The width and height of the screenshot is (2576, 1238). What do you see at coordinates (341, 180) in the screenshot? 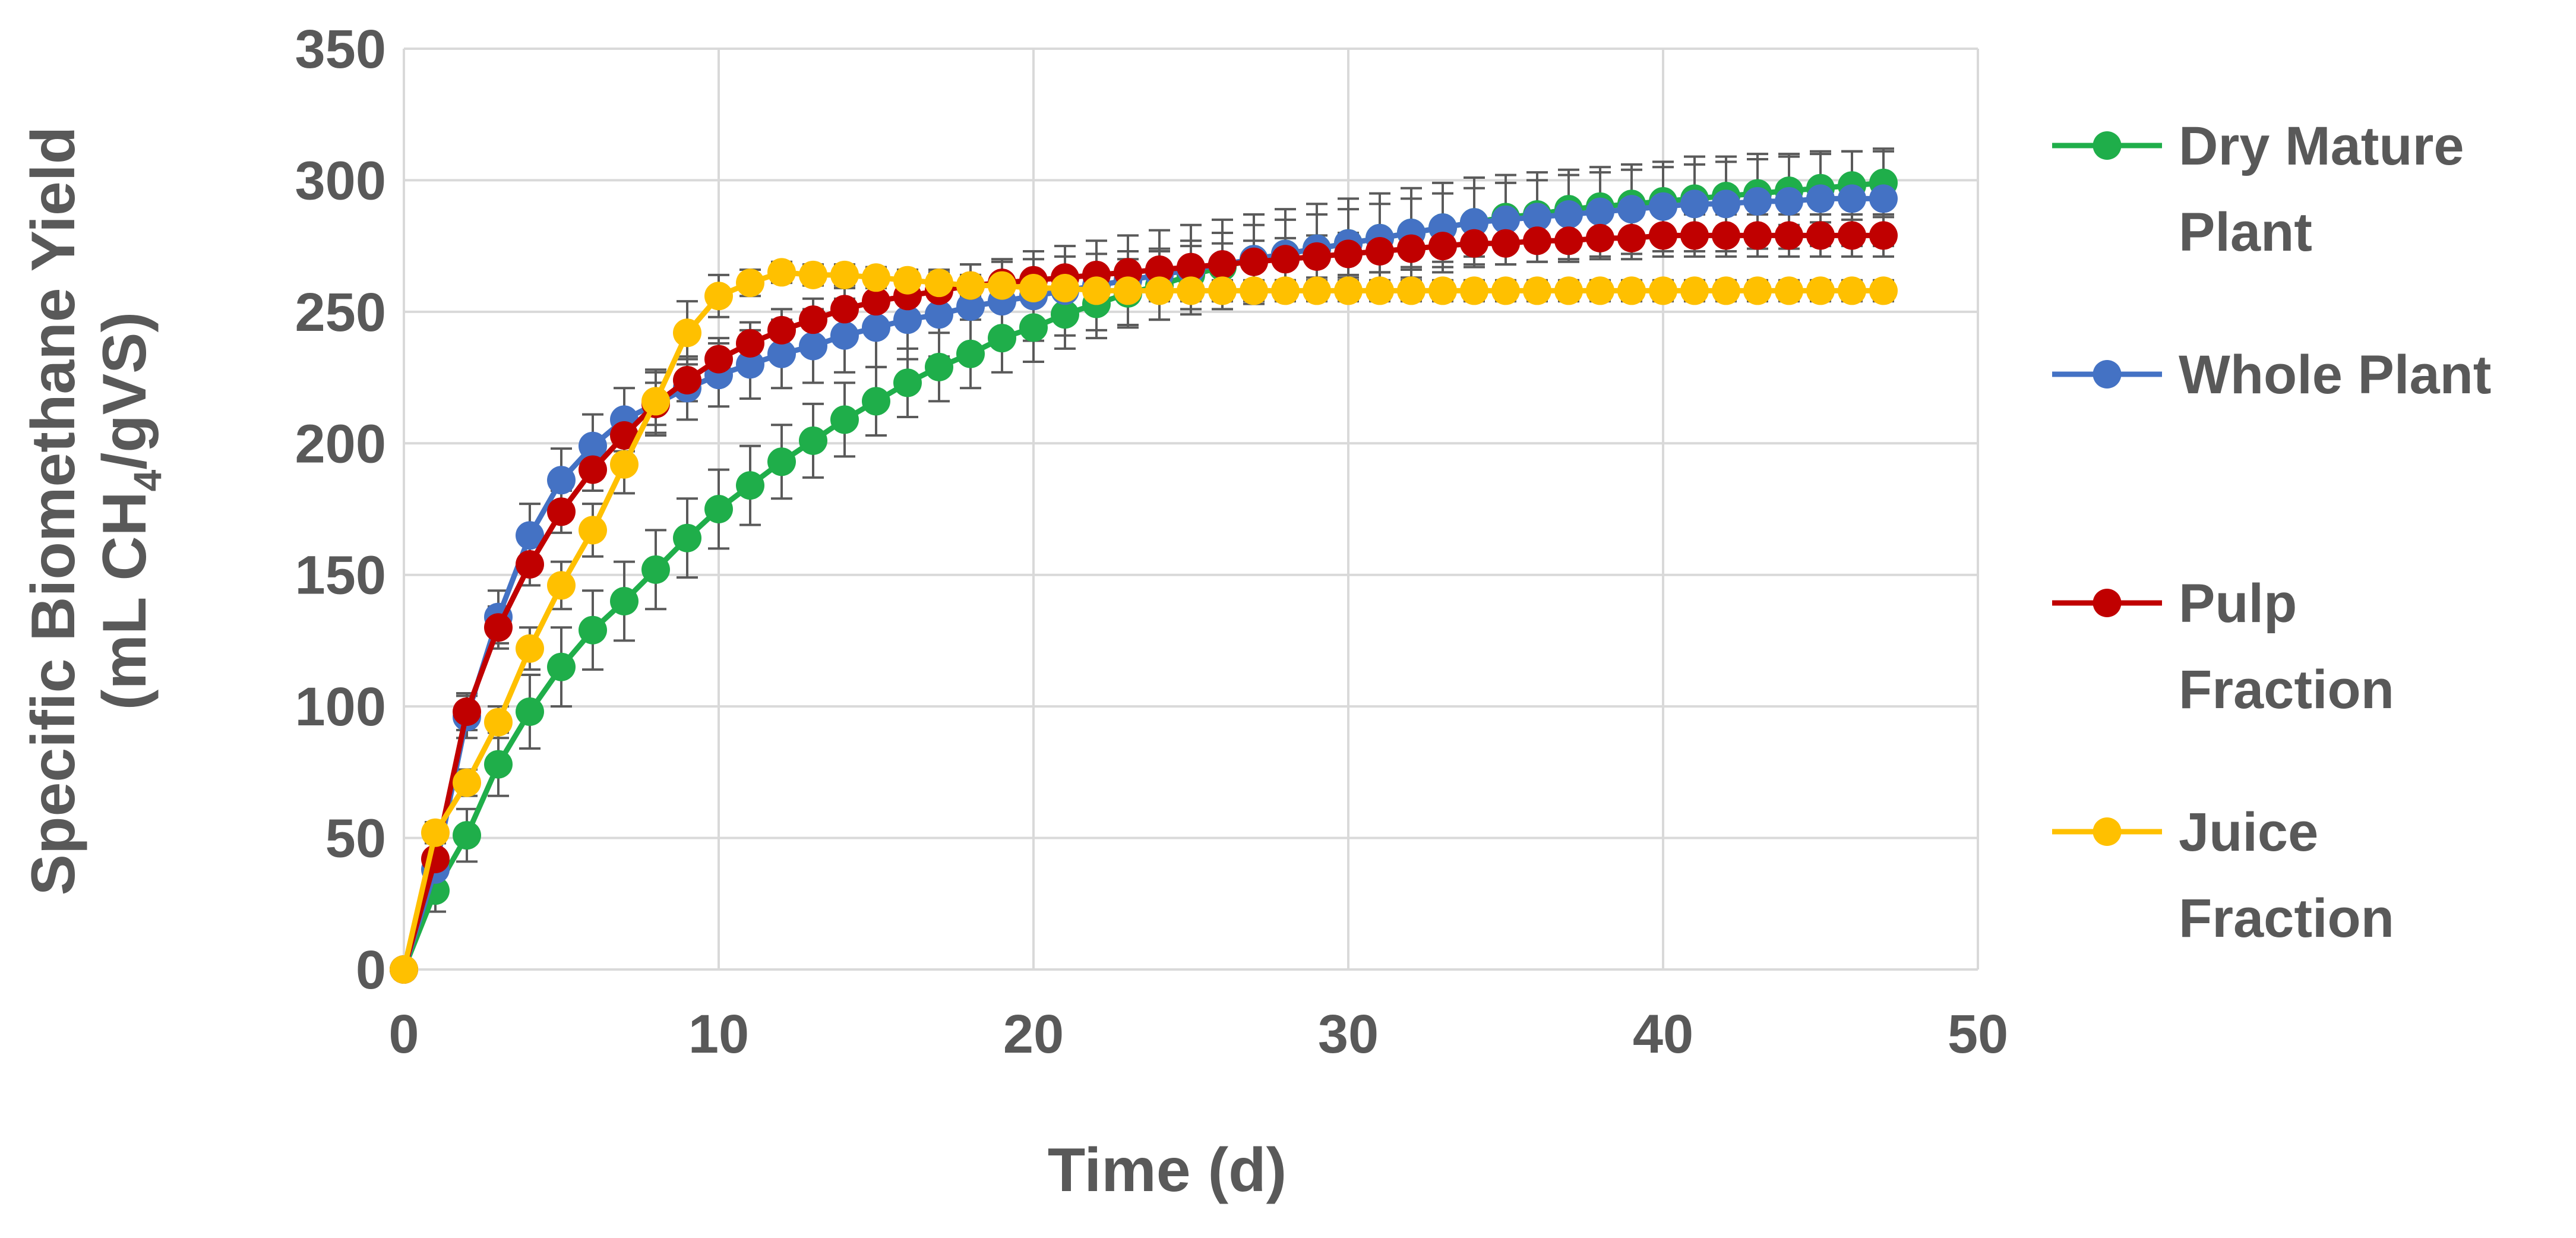
I see `y-tick-label-300: 300` at bounding box center [341, 180].